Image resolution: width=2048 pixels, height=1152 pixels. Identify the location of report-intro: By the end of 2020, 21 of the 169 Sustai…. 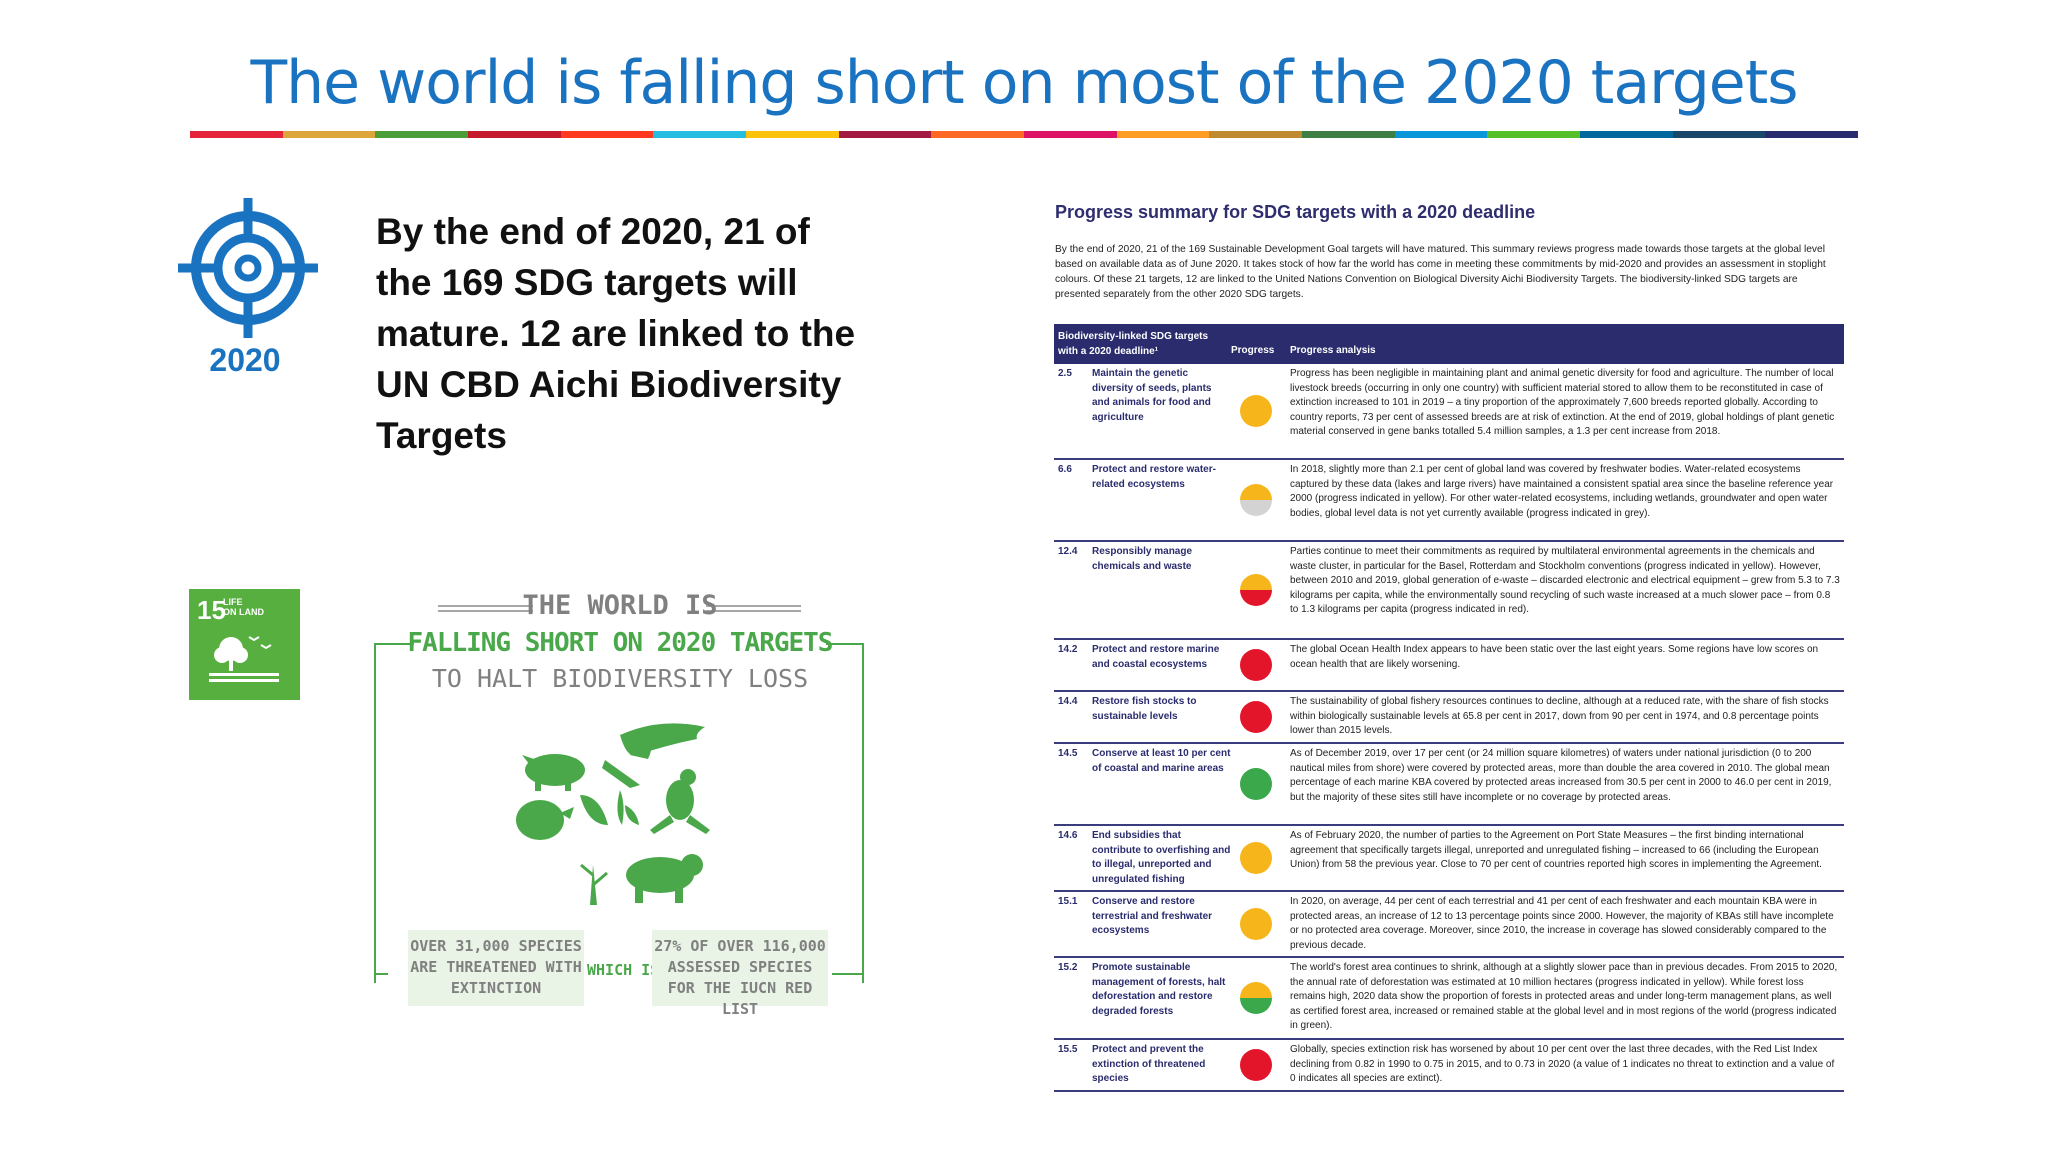
(1440, 272).